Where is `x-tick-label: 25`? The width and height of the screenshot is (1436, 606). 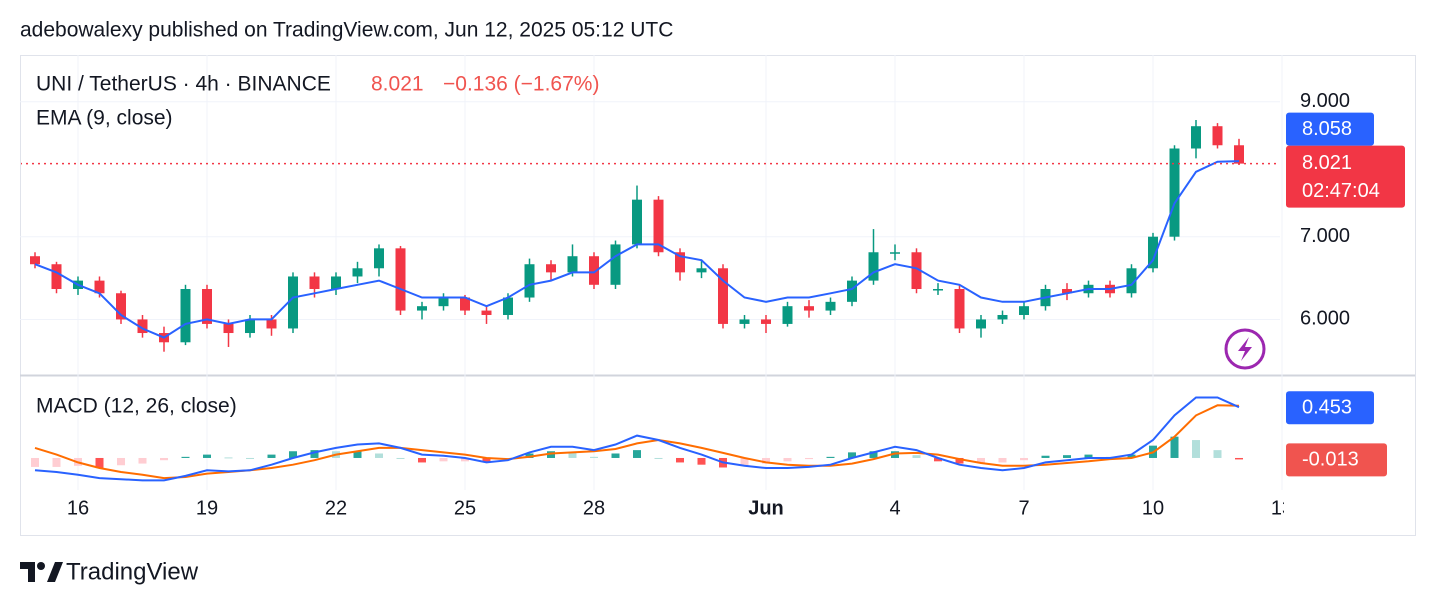 x-tick-label: 25 is located at coordinates (465, 508).